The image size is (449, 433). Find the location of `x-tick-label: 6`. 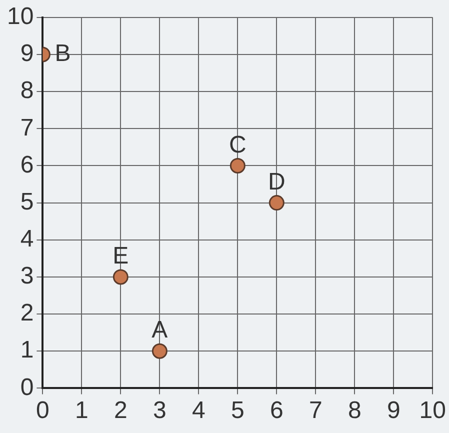

x-tick-label: 6 is located at coordinates (277, 410).